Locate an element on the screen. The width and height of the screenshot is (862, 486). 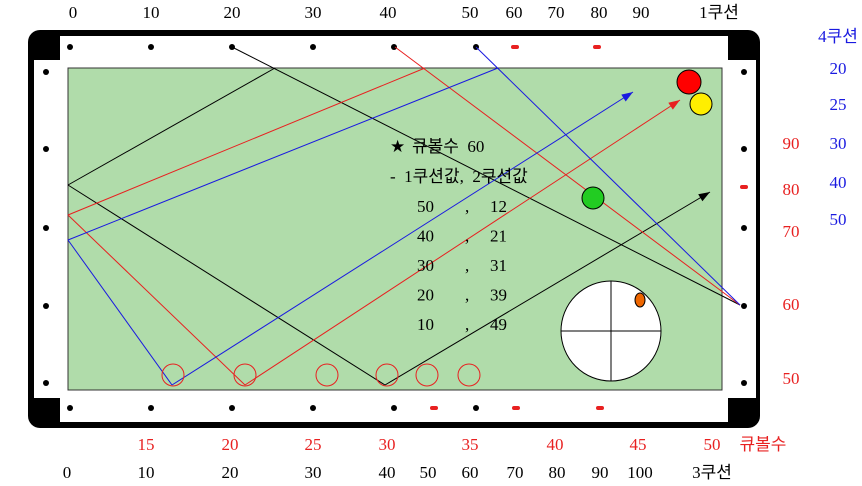
row-cushion2: 39 is located at coordinates (498, 295).